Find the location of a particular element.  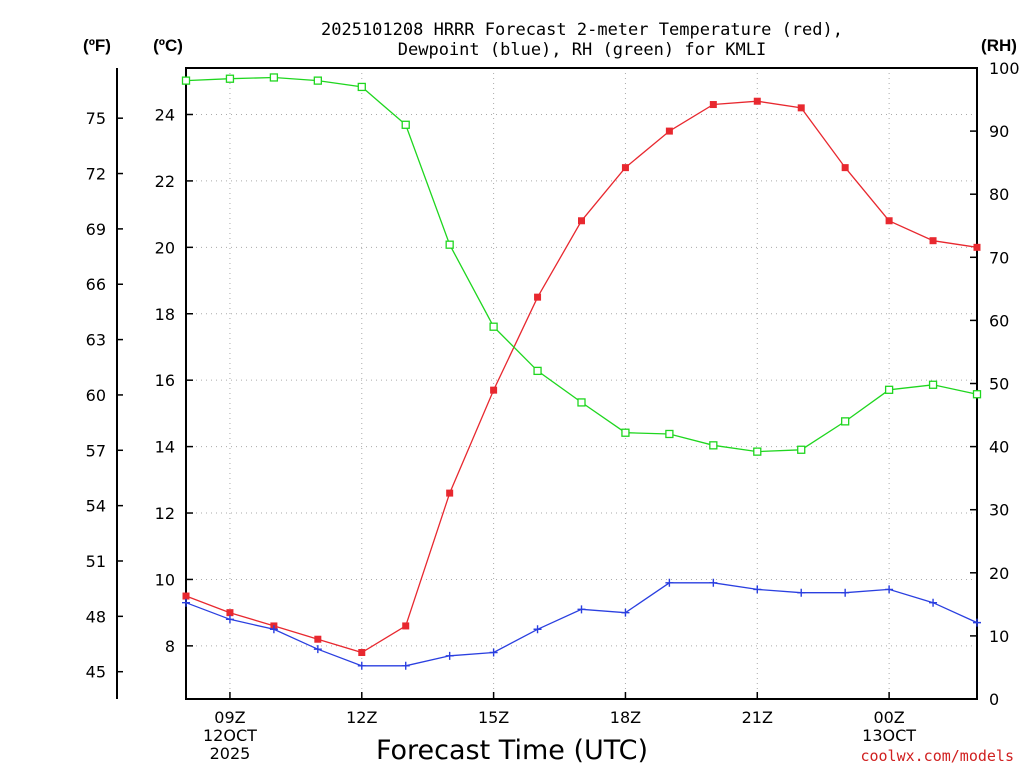

fahrenheit-tick-label: 72 is located at coordinates (96, 174).